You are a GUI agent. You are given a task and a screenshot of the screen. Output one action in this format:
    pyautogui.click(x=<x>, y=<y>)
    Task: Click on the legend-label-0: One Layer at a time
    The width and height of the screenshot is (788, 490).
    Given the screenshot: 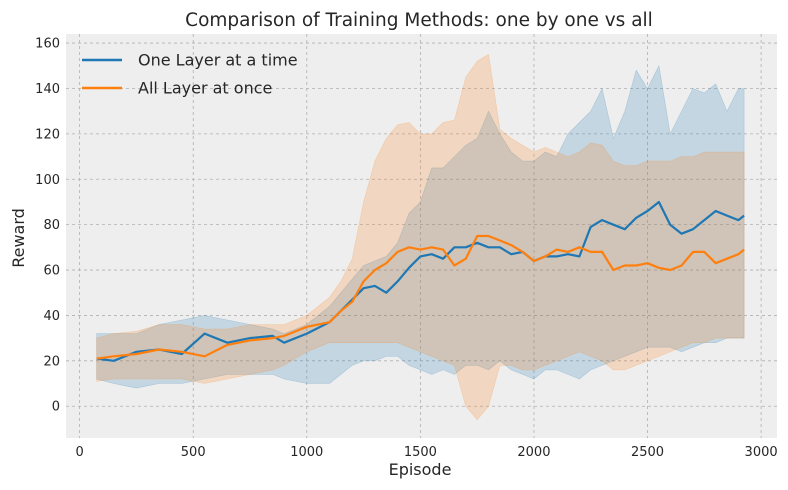 What is the action you would take?
    pyautogui.click(x=218, y=60)
    